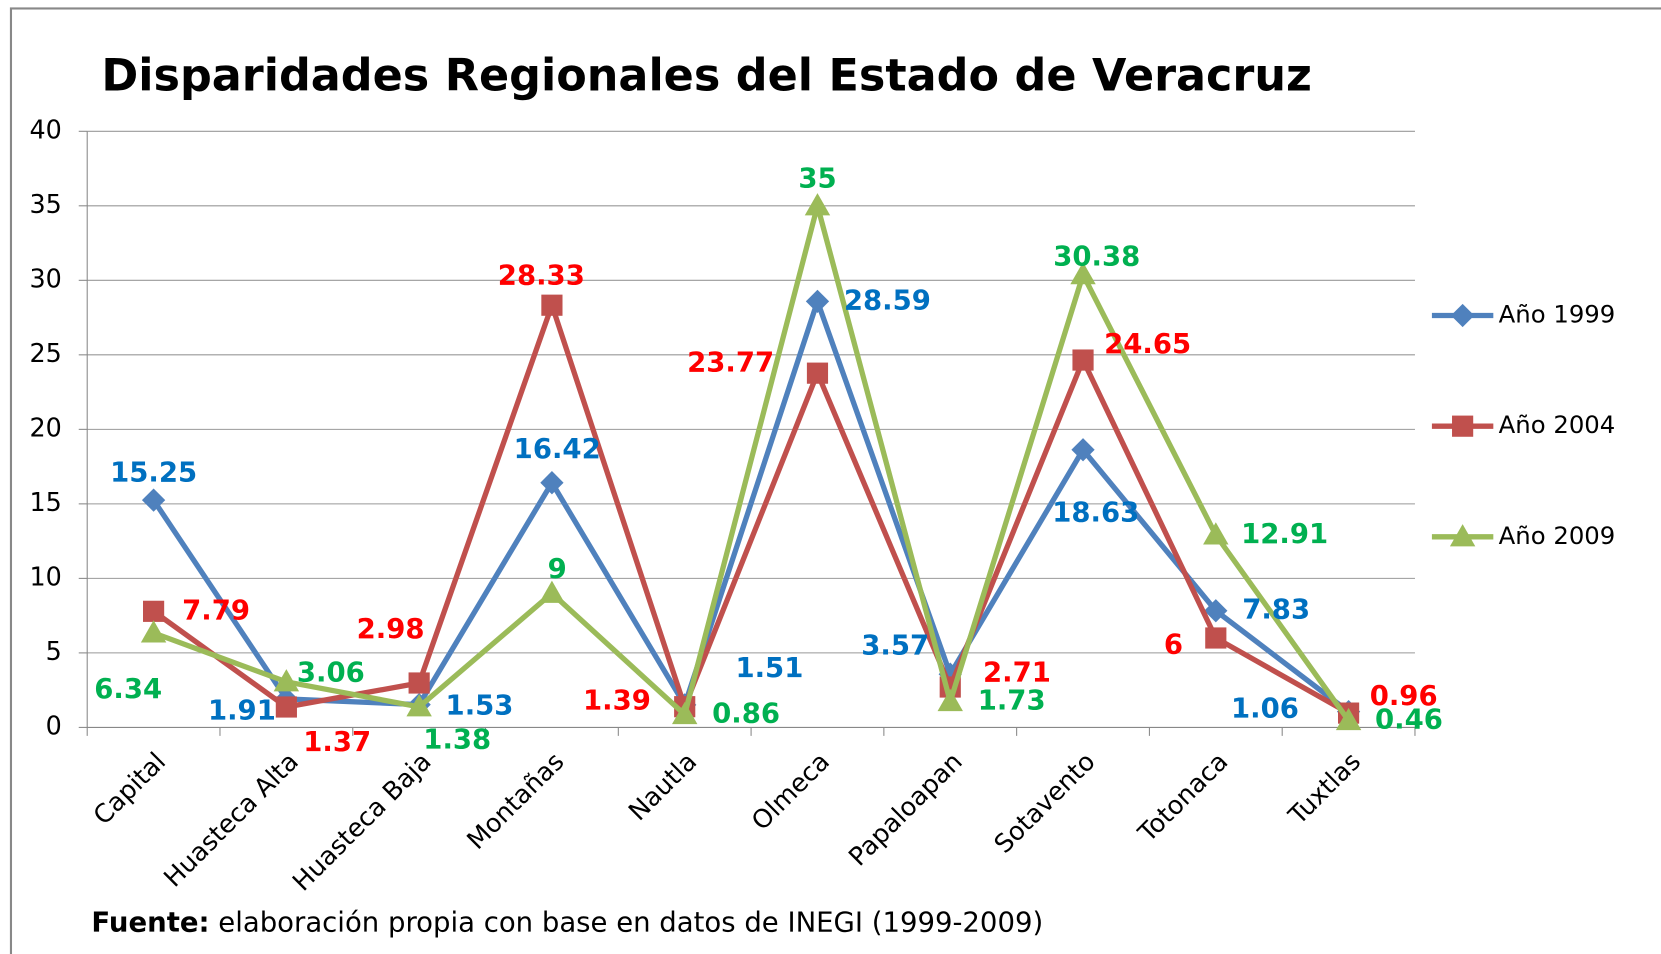 The image size is (1661, 954). What do you see at coordinates (895, 646) in the screenshot?
I see `data-label: 3.57` at bounding box center [895, 646].